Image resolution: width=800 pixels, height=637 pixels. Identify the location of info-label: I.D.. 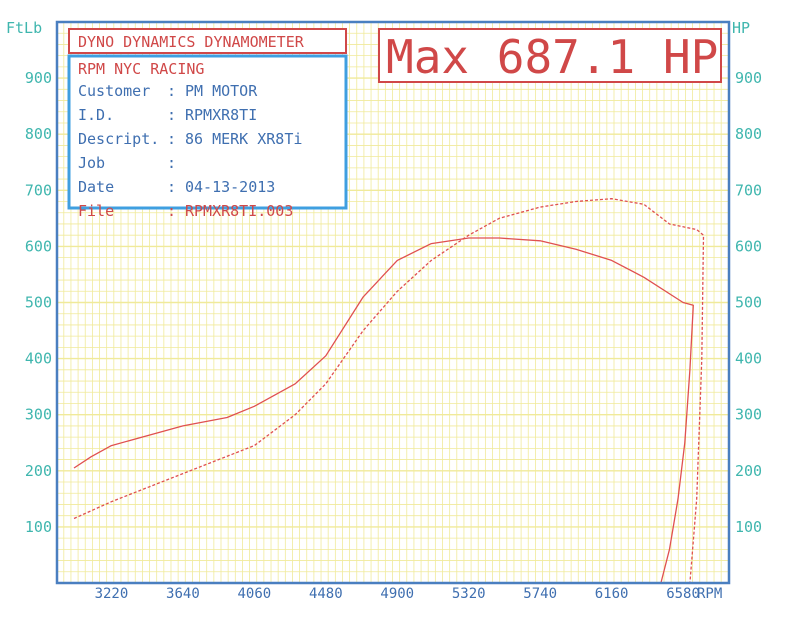
(96, 115).